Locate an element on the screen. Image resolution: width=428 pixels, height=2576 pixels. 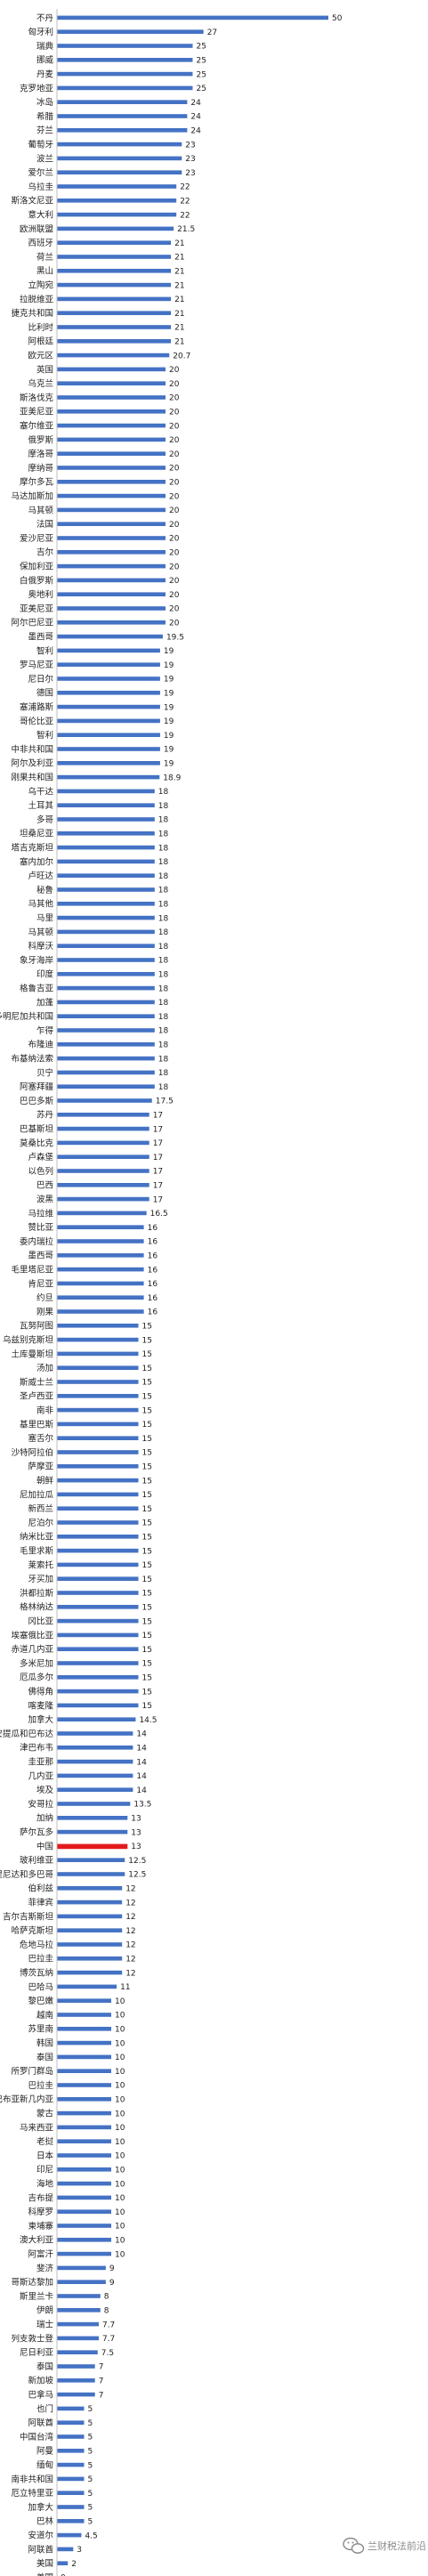
category-label: 以色列 is located at coordinates (41, 1172).